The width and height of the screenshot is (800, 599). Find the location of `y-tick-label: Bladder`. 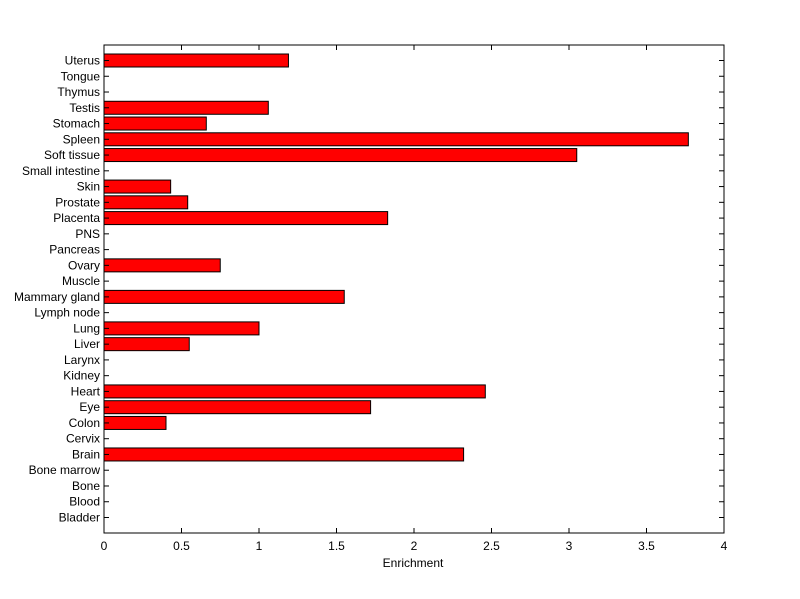

y-tick-label: Bladder is located at coordinates (79, 518).